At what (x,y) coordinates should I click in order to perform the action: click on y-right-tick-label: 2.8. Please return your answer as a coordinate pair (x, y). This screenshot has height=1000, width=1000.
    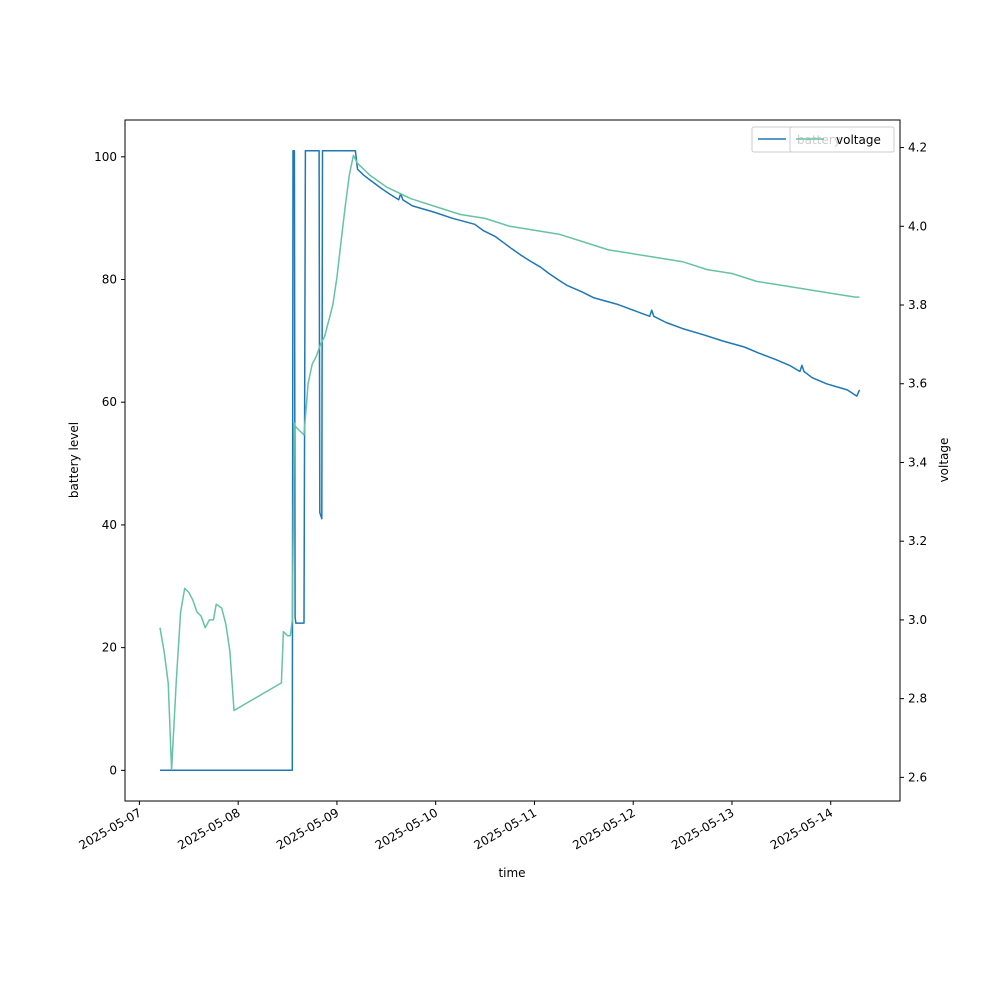
    Looking at the image, I should click on (917, 699).